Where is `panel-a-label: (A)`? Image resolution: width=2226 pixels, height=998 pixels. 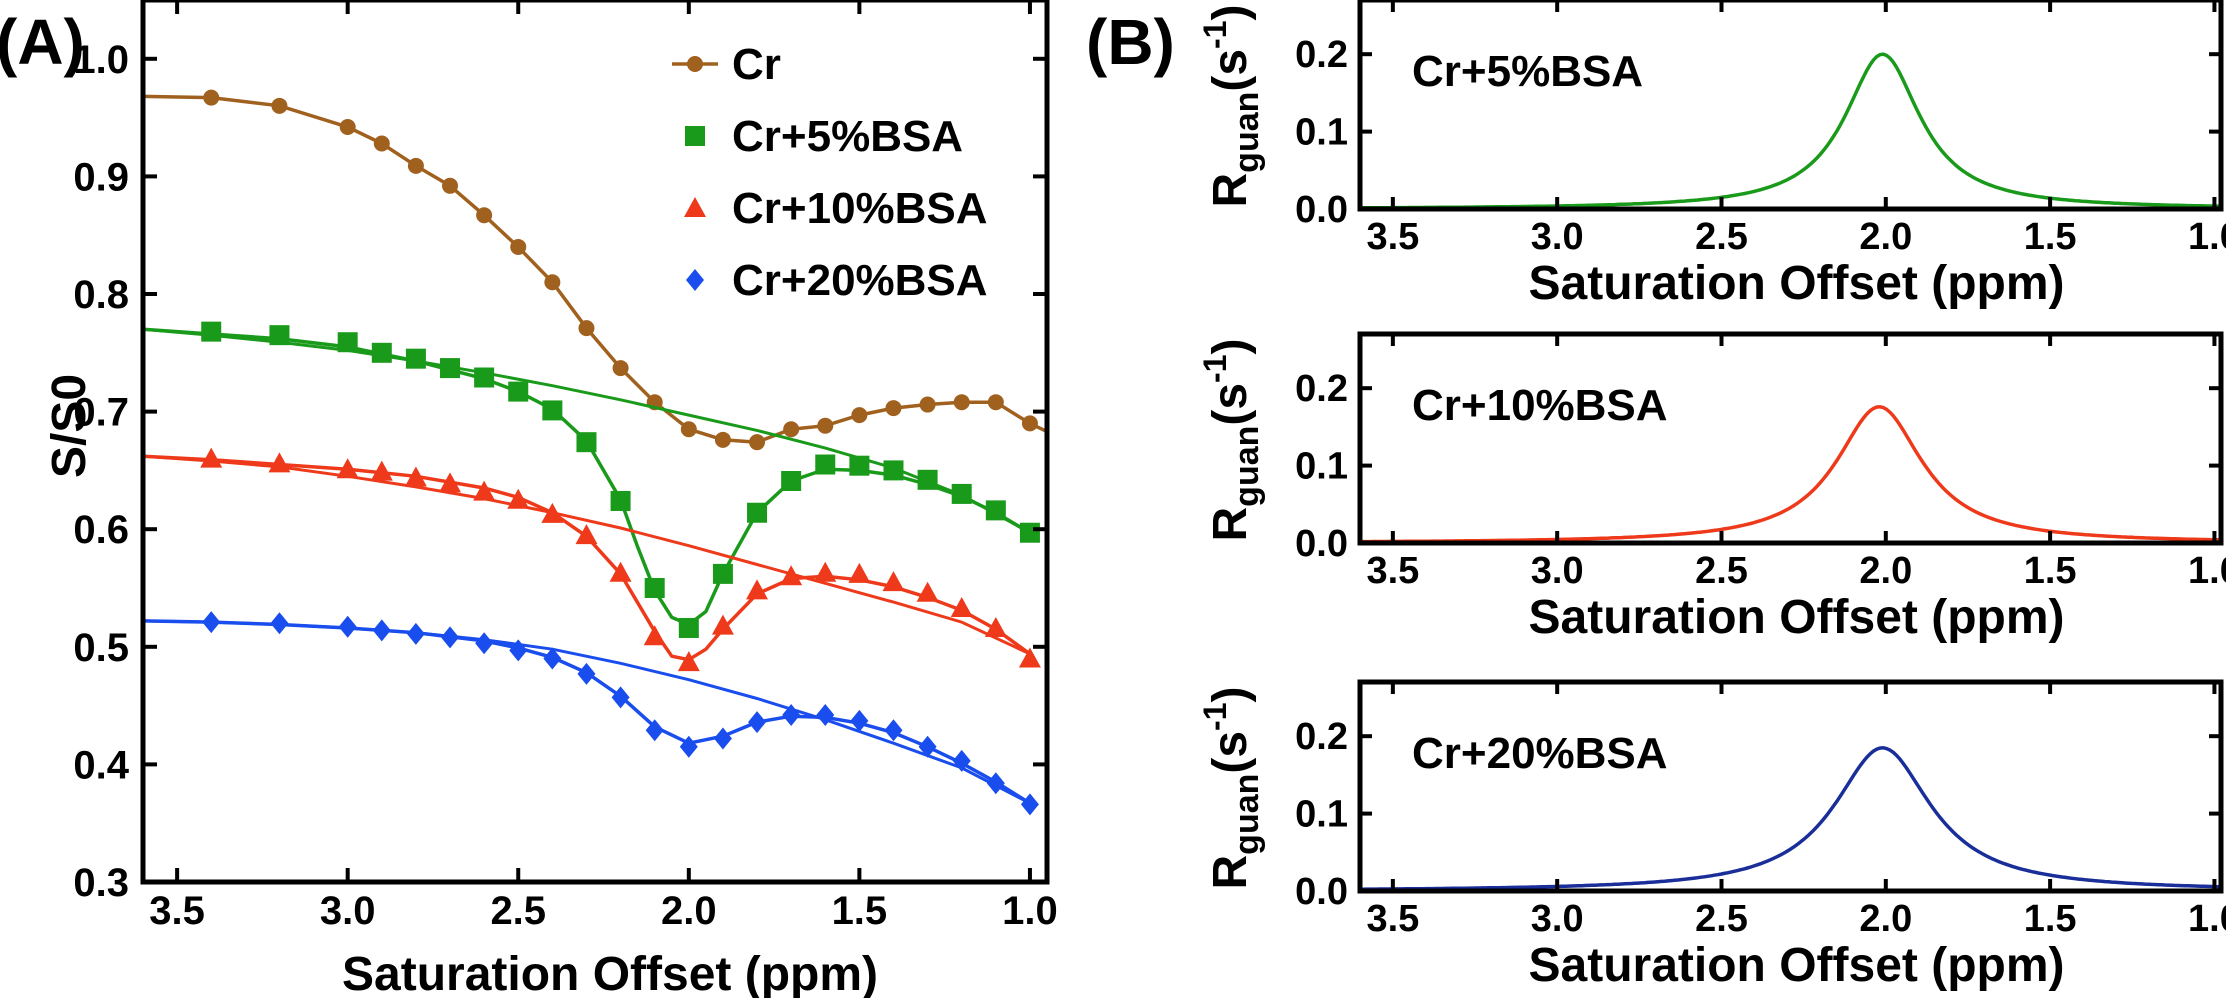
panel-a-label: (A) is located at coordinates (42, 42).